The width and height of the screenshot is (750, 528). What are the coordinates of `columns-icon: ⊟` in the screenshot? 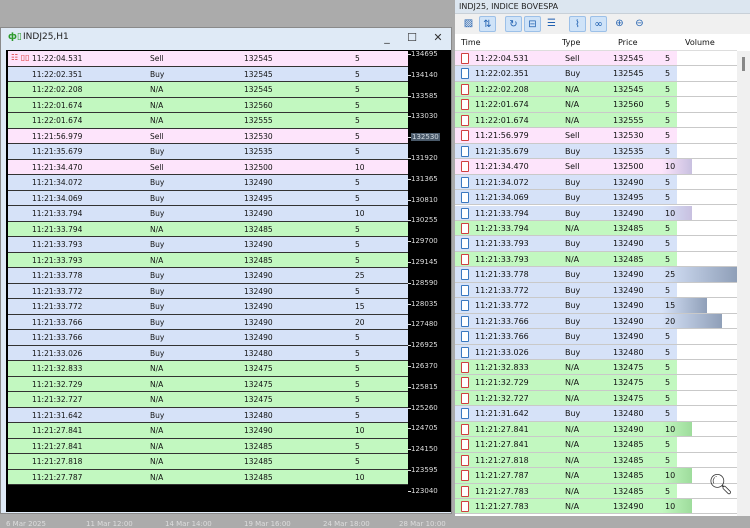 It's located at (532, 24).